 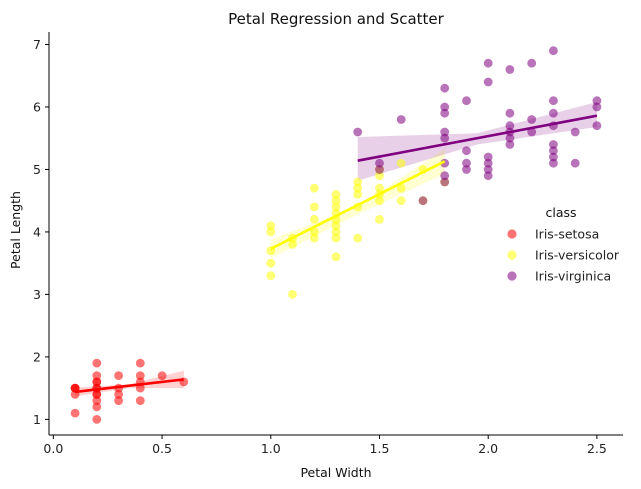 What do you see at coordinates (37, 231) in the screenshot?
I see `y-tick-label: 4` at bounding box center [37, 231].